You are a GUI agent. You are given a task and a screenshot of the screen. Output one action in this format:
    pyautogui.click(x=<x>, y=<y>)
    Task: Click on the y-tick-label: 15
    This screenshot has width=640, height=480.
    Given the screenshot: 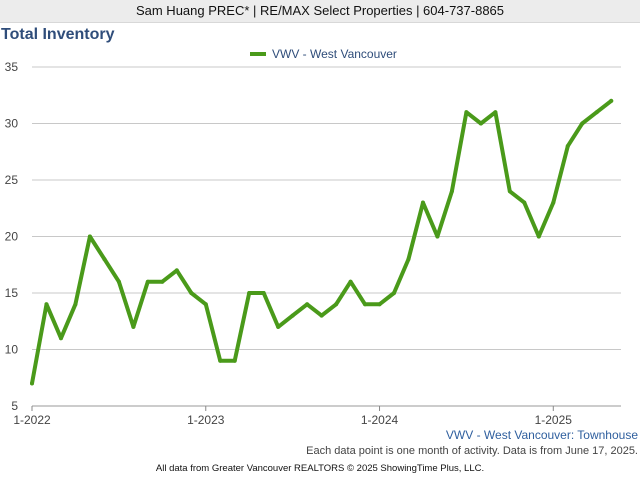 What is the action you would take?
    pyautogui.click(x=12, y=293)
    